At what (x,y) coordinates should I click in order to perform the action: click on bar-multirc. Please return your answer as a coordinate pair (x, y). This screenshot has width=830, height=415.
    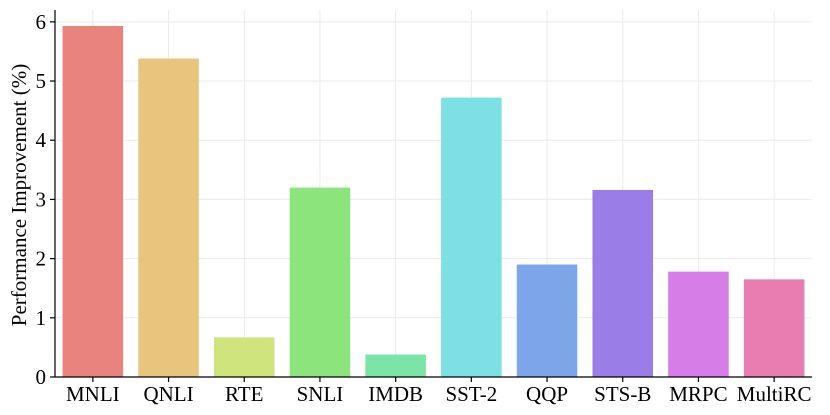
    Looking at the image, I should click on (774, 328).